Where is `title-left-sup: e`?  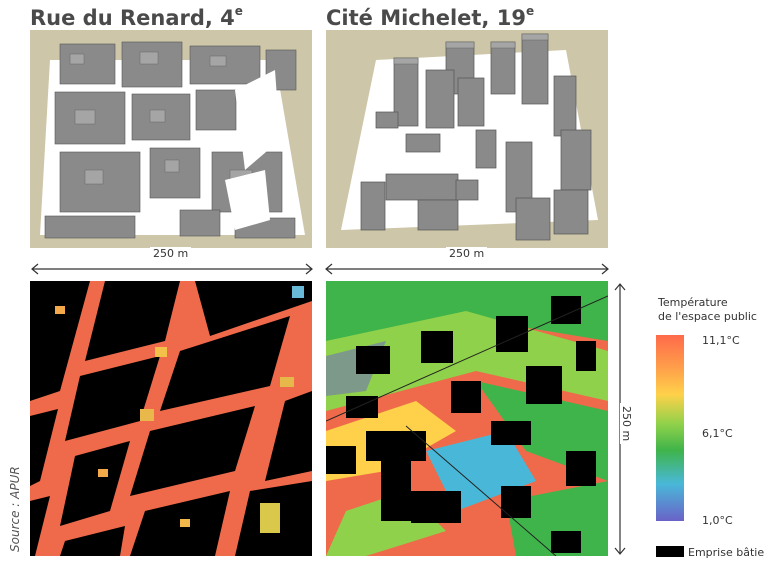 title-left-sup: e is located at coordinates (238, 11).